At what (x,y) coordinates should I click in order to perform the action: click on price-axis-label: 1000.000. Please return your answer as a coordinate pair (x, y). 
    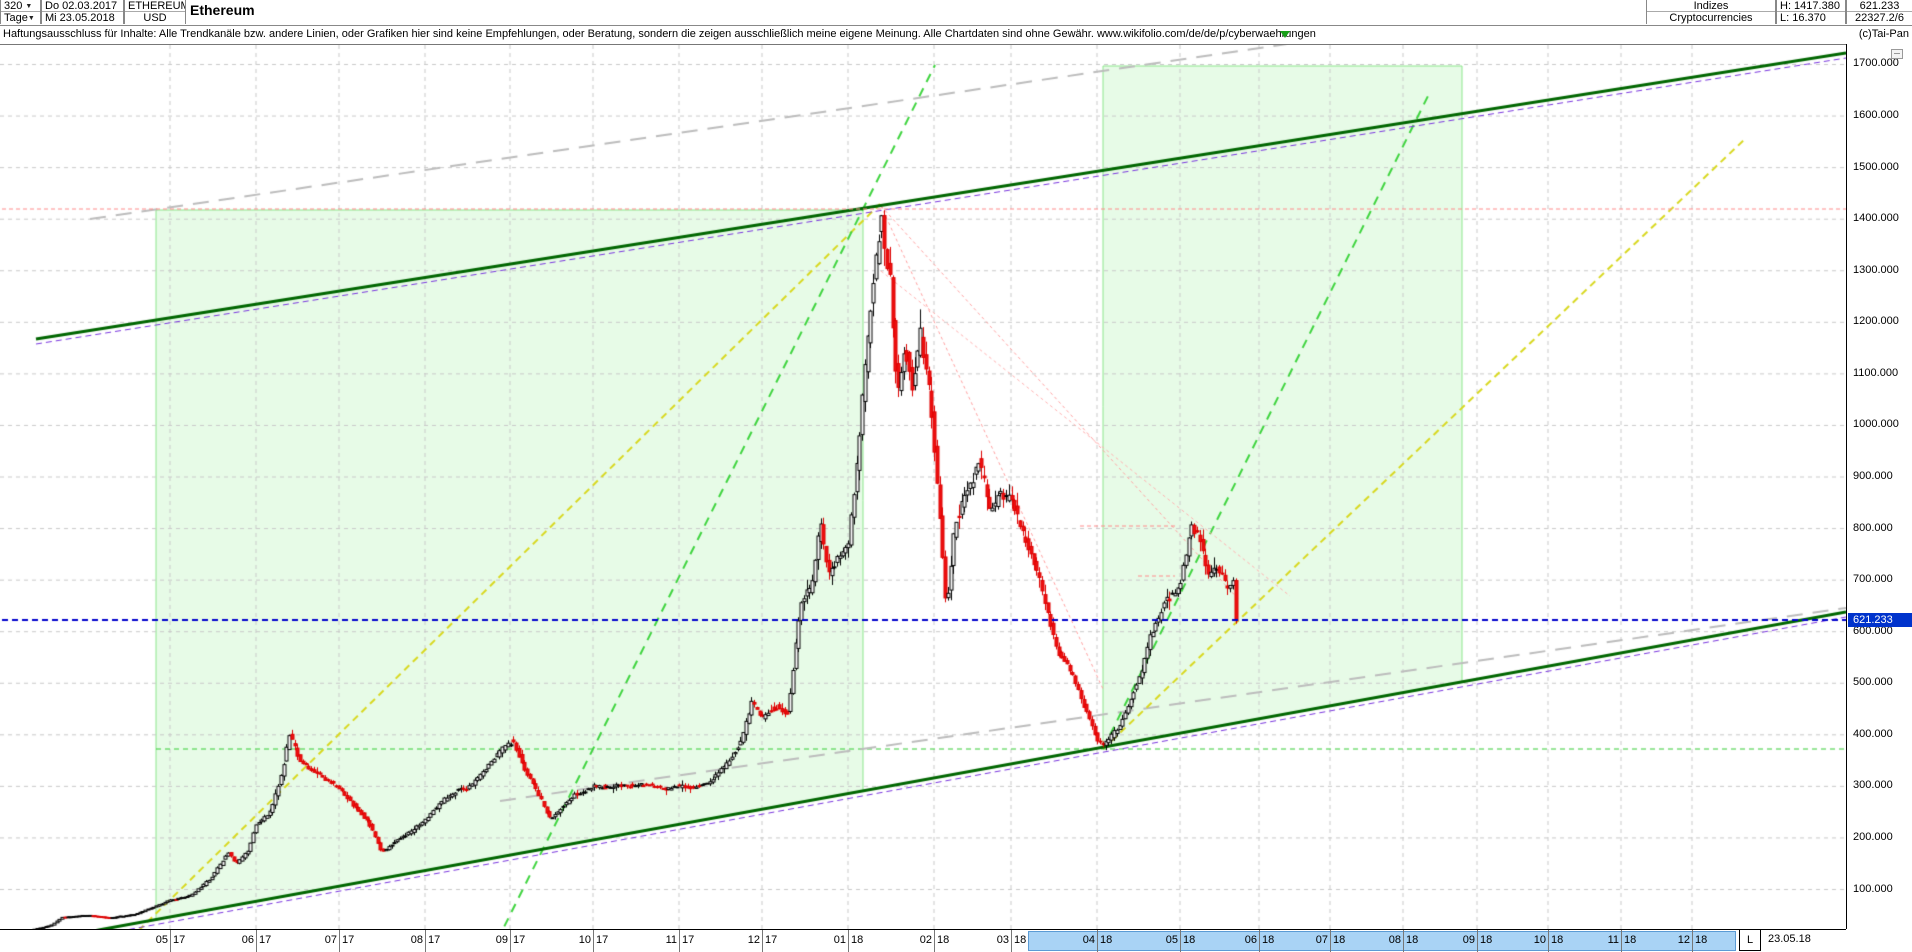
    Looking at the image, I should click on (1876, 424).